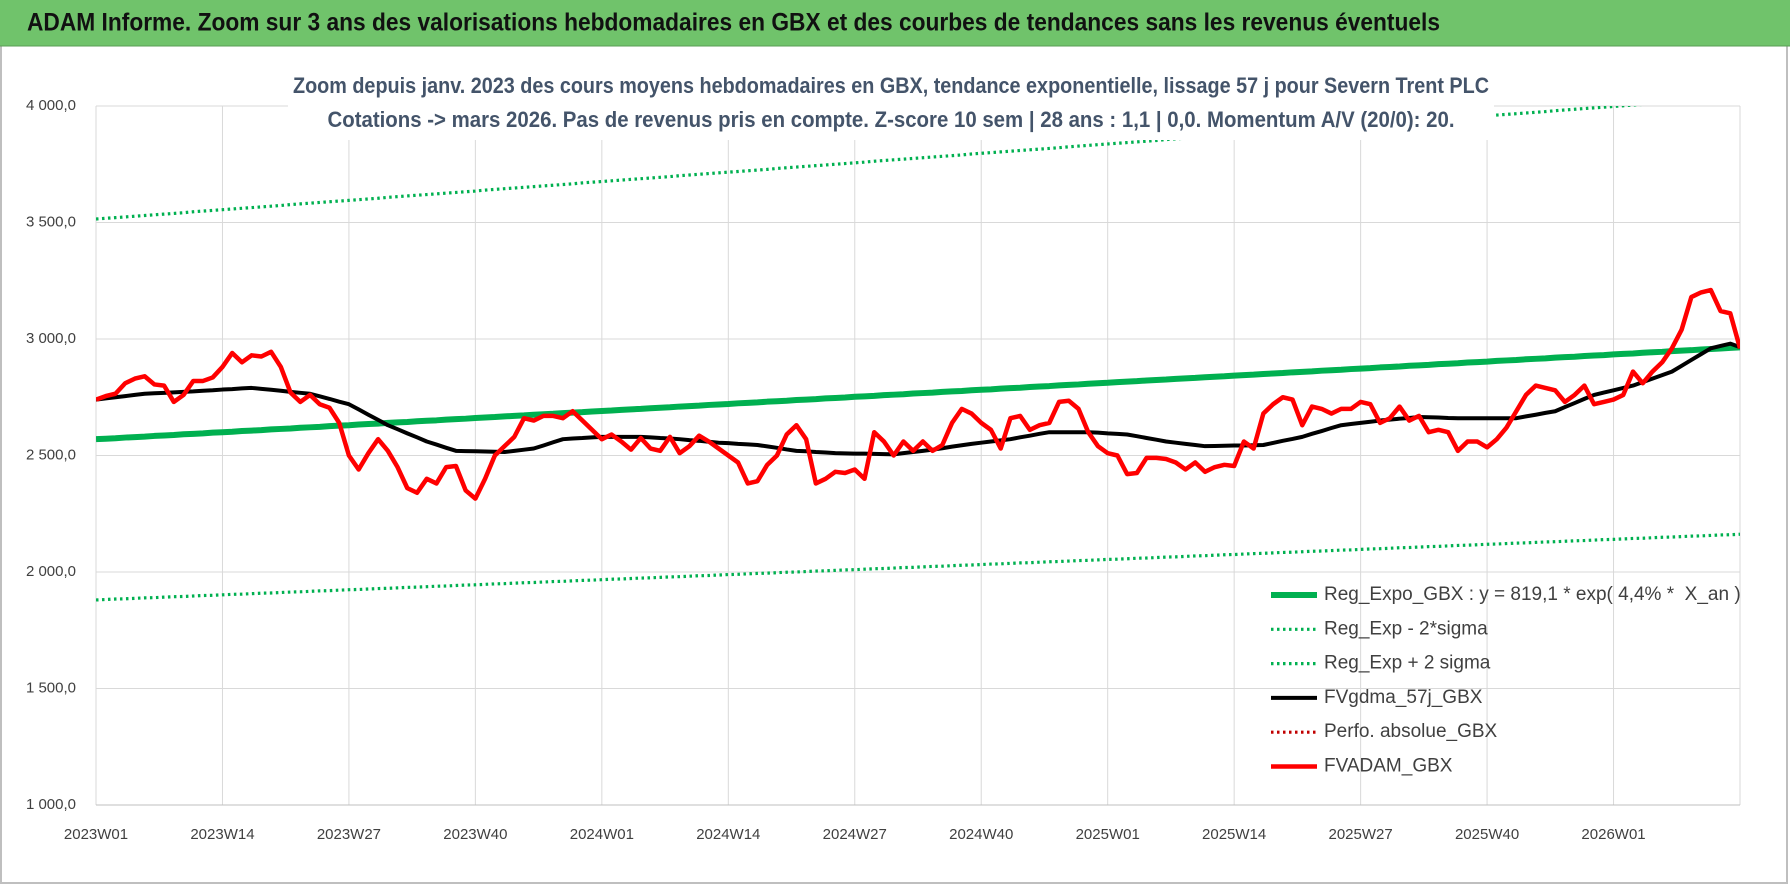 This screenshot has width=1790, height=886. Describe the element at coordinates (96, 834) in the screenshot. I see `x-tick-label: 2023W01` at that location.